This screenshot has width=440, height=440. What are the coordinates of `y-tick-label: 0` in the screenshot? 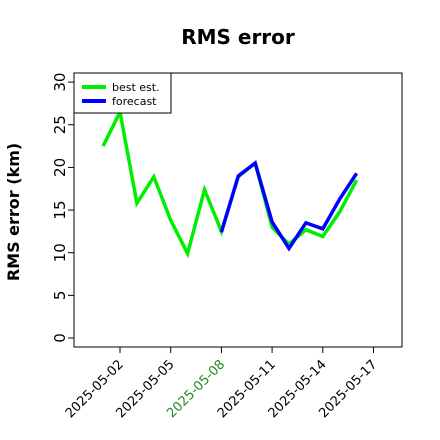 It's located at (60, 338).